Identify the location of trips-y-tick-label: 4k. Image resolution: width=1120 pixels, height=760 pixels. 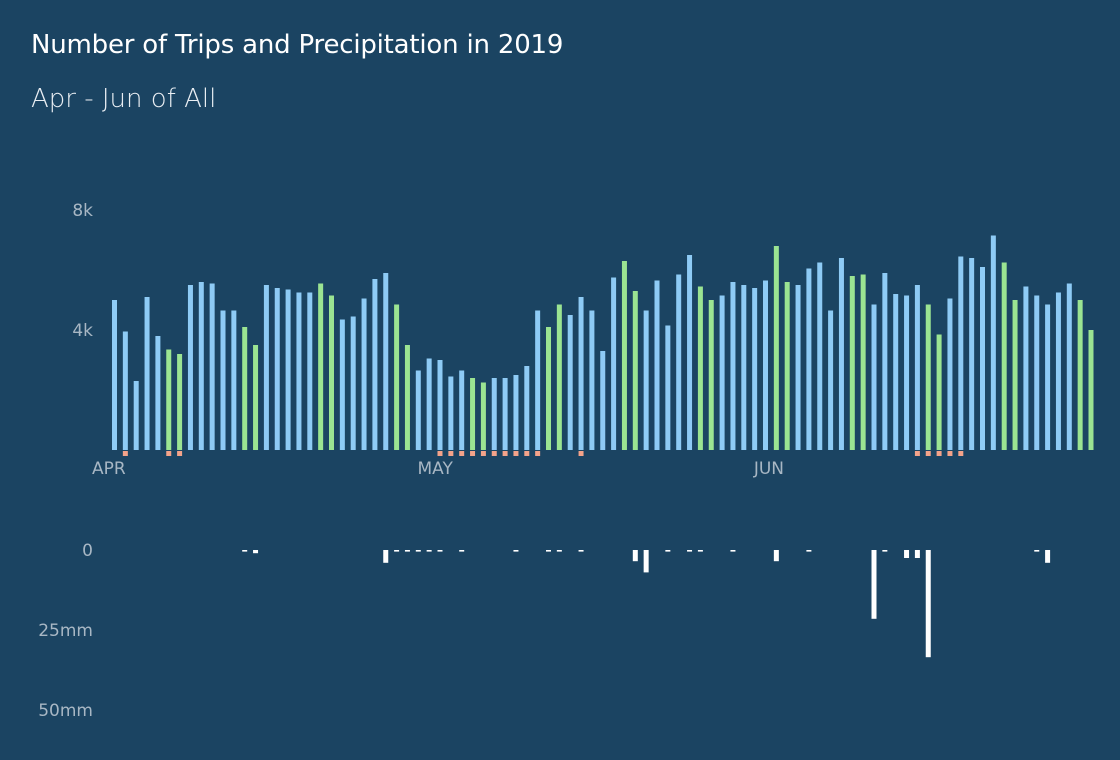
(82, 331).